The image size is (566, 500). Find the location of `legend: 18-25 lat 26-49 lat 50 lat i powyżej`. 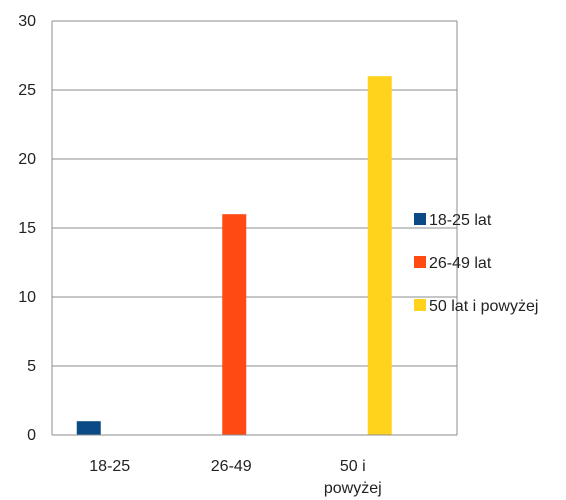

legend: 18-25 lat 26-49 lat 50 lat i powyżej is located at coordinates (476, 263).